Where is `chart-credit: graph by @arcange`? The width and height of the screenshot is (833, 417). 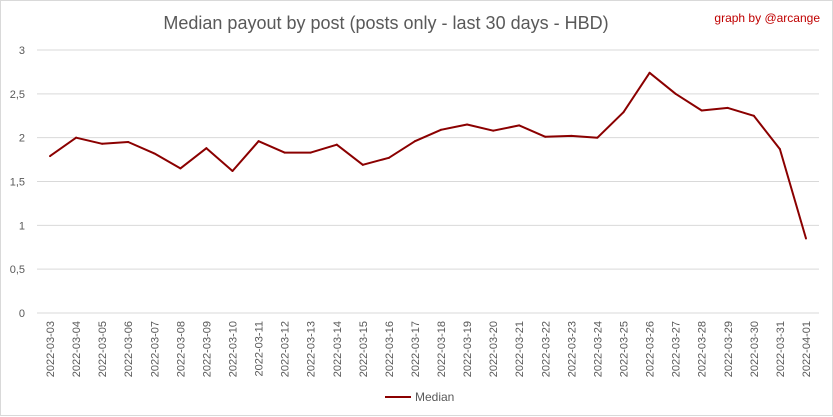
chart-credit: graph by @arcange is located at coordinates (767, 18).